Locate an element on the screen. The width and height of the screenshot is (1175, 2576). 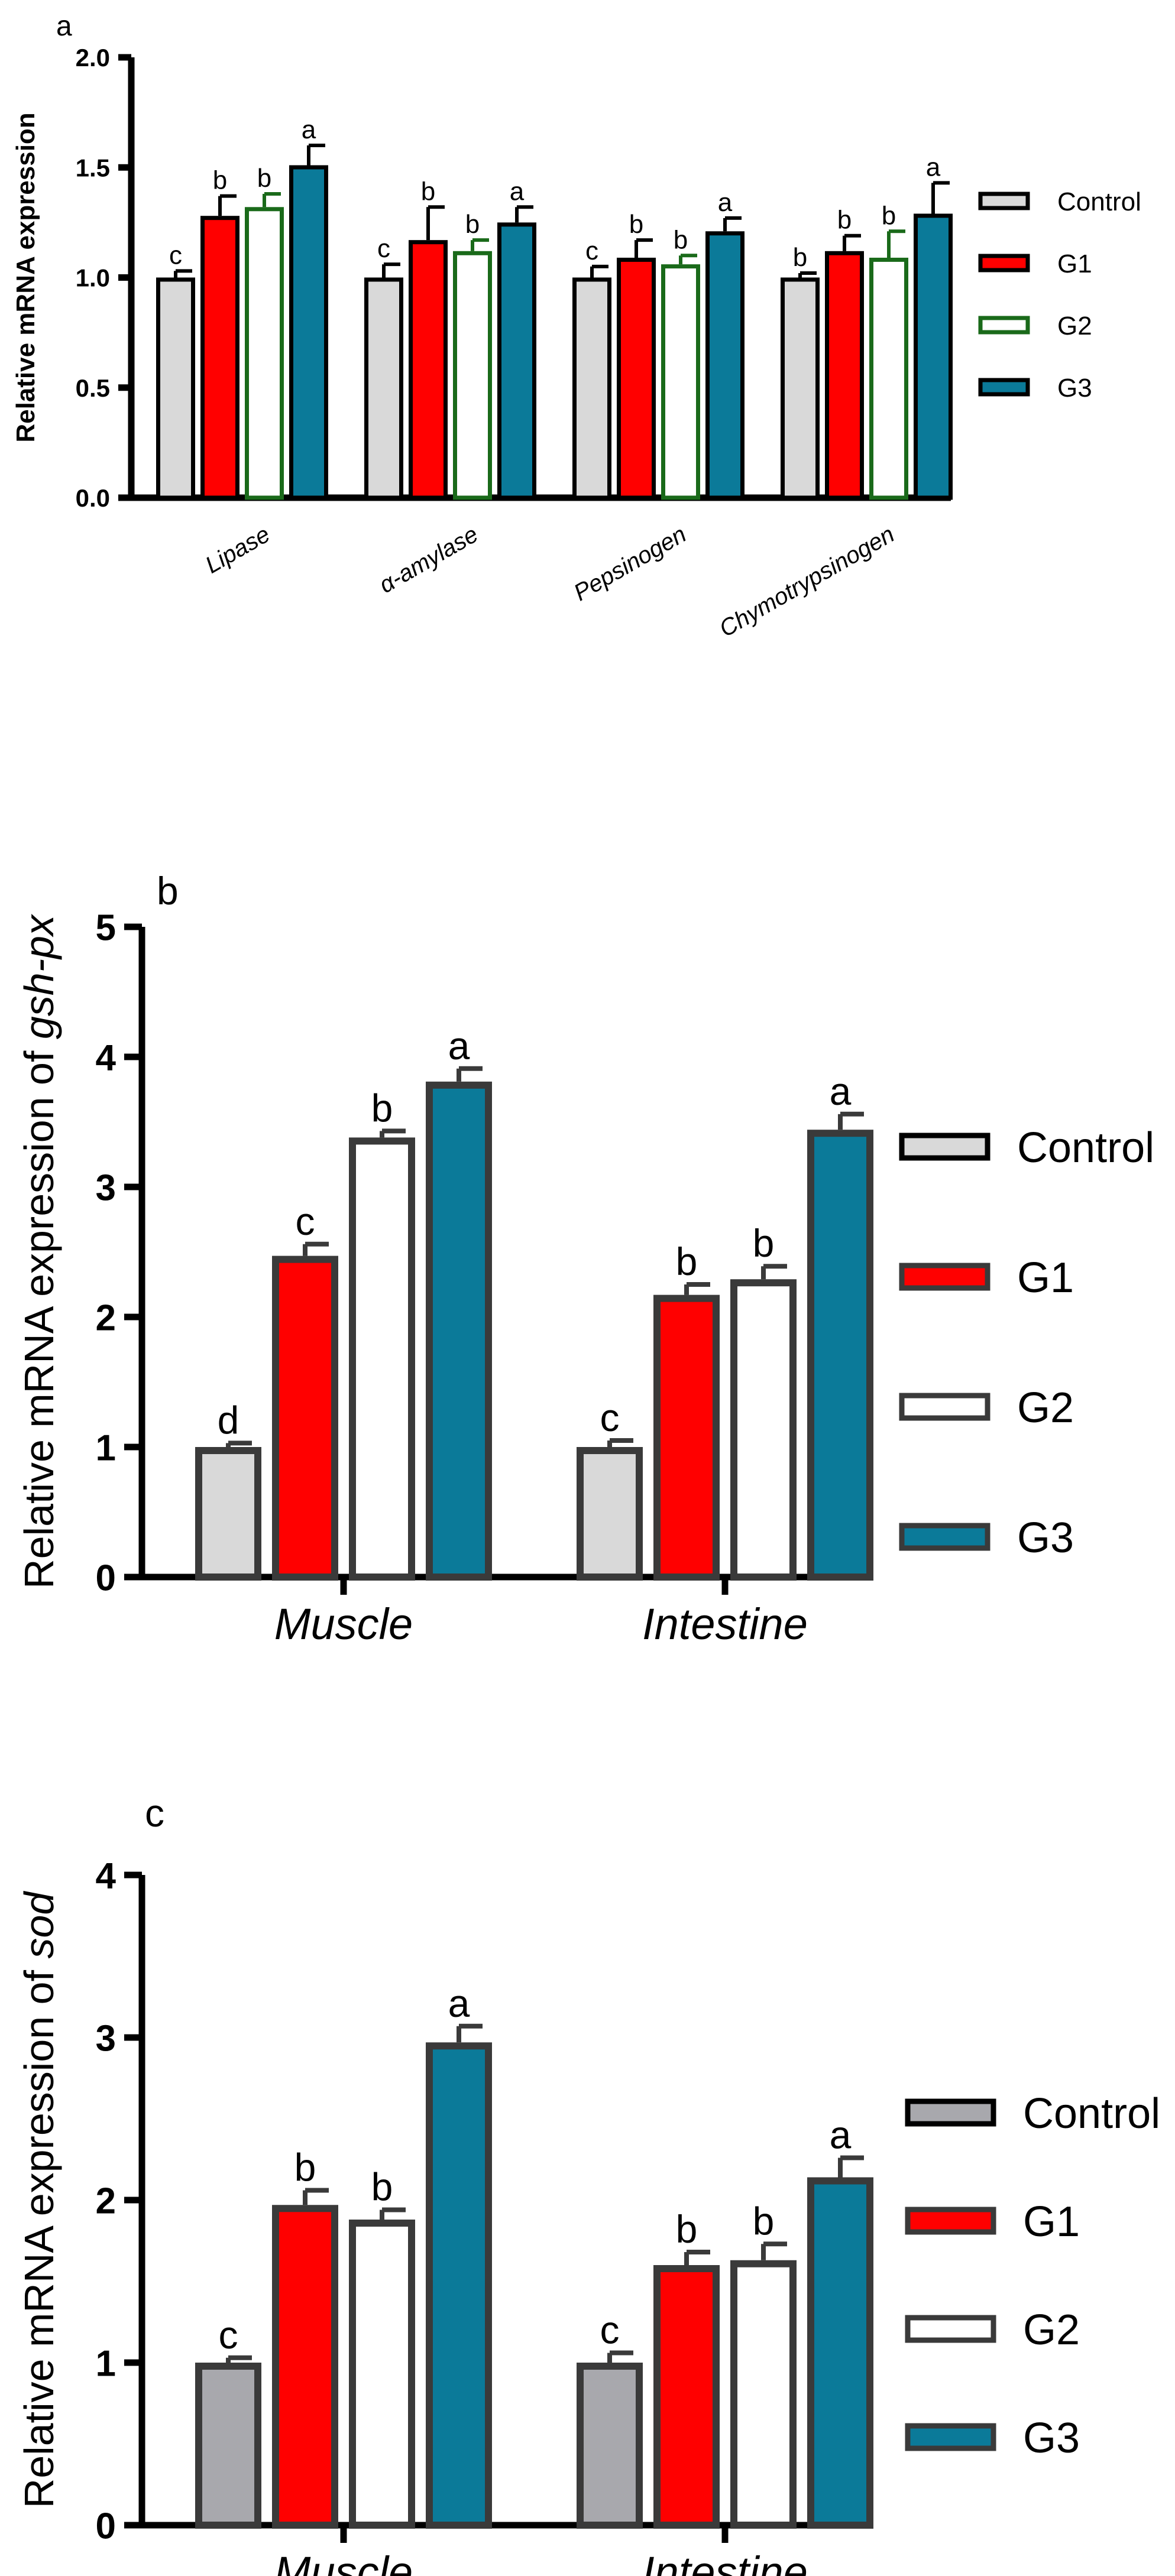
significance-letter: d is located at coordinates (228, 1420).